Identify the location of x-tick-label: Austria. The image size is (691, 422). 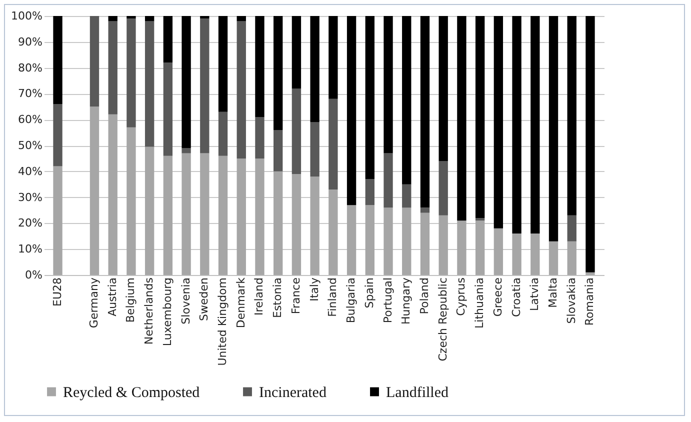
(112, 297).